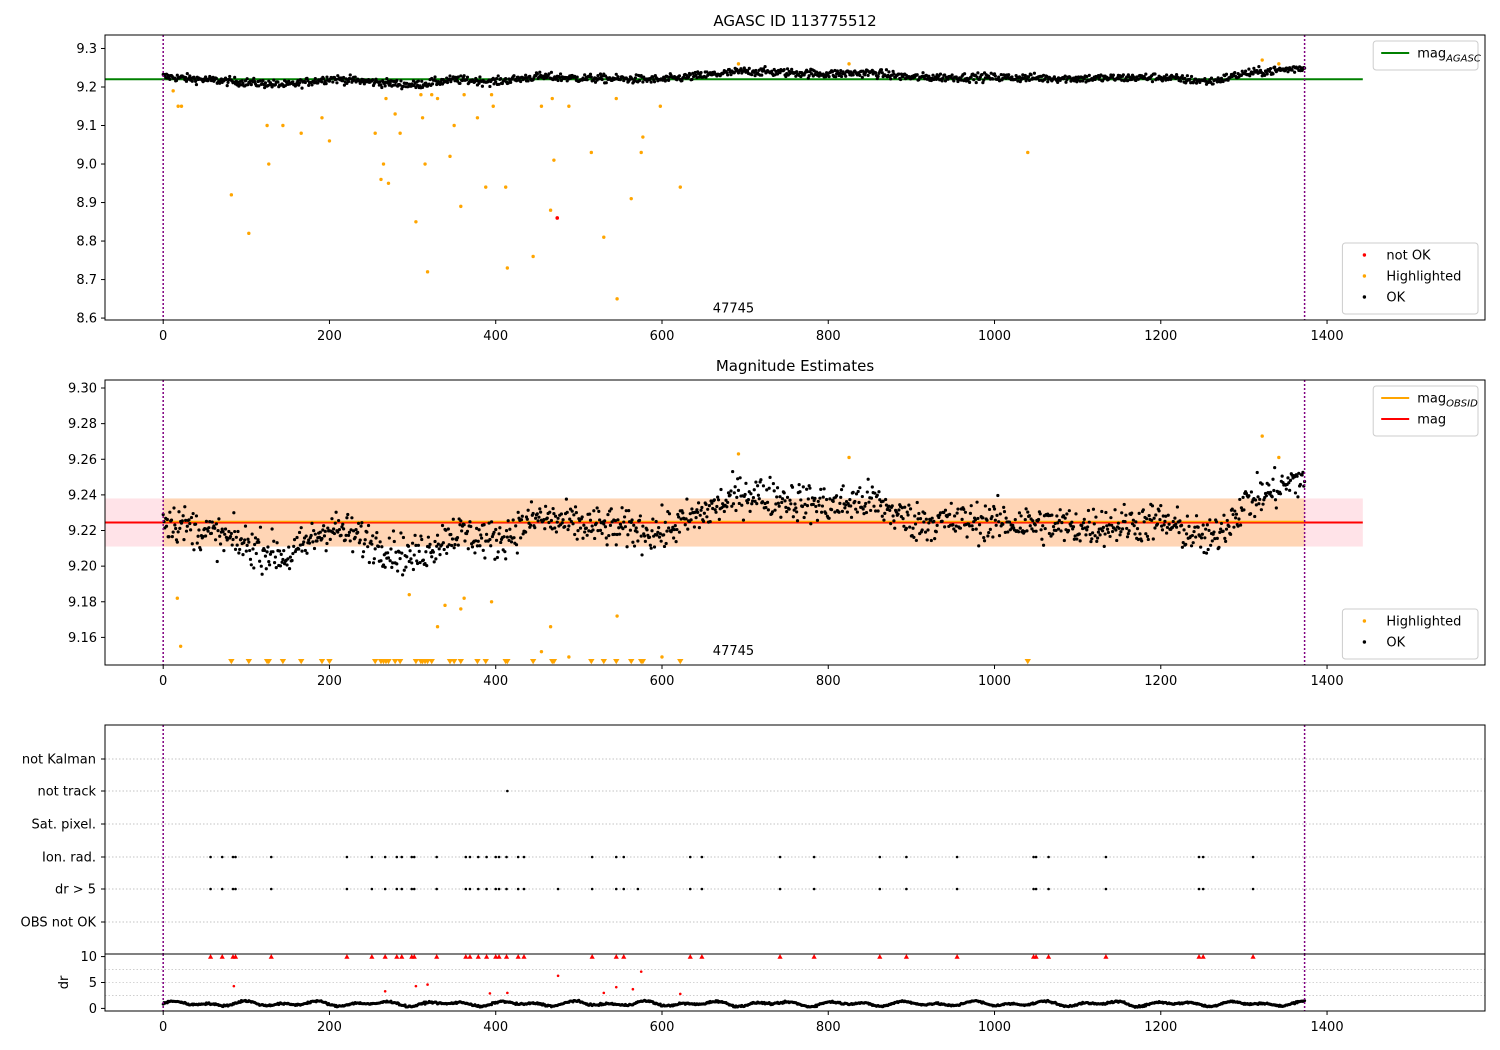  Describe the element at coordinates (64, 982) in the screenshot. I see `dr-axis-label: dr` at that location.